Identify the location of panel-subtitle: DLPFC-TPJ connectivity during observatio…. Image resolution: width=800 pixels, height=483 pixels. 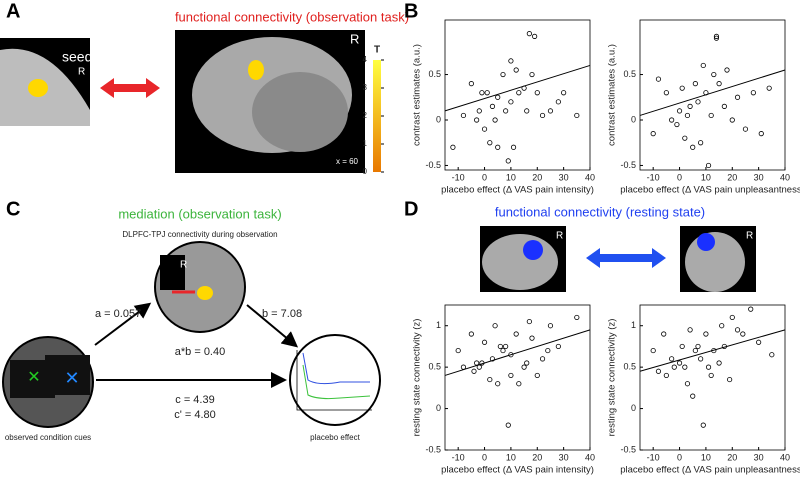
(199, 234).